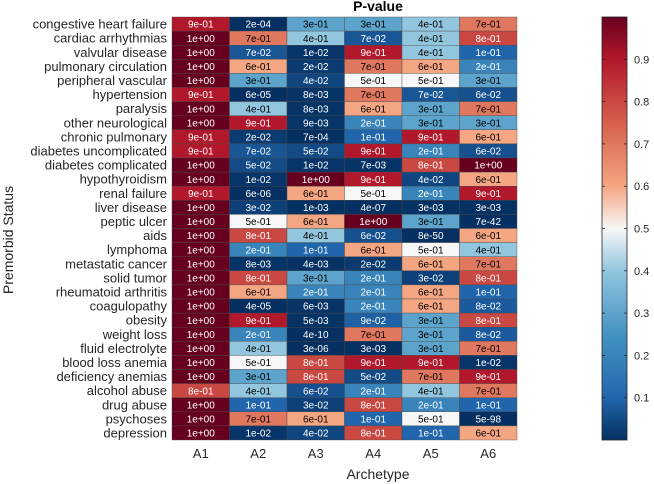  What do you see at coordinates (134, 404) in the screenshot?
I see `row-label: drug abuse` at bounding box center [134, 404].